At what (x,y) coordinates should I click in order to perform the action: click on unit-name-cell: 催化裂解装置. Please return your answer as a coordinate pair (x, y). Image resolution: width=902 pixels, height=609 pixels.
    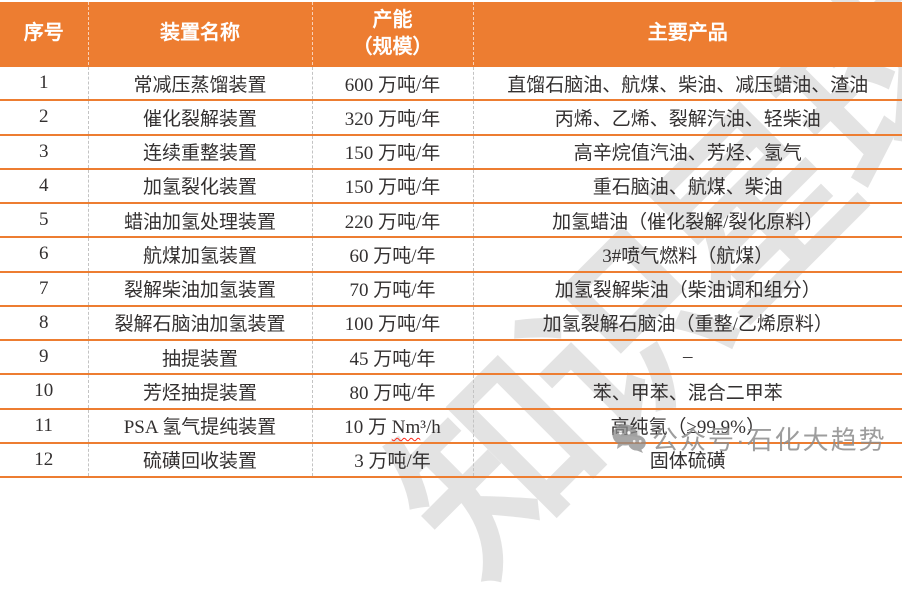
    Looking at the image, I should click on (199, 118).